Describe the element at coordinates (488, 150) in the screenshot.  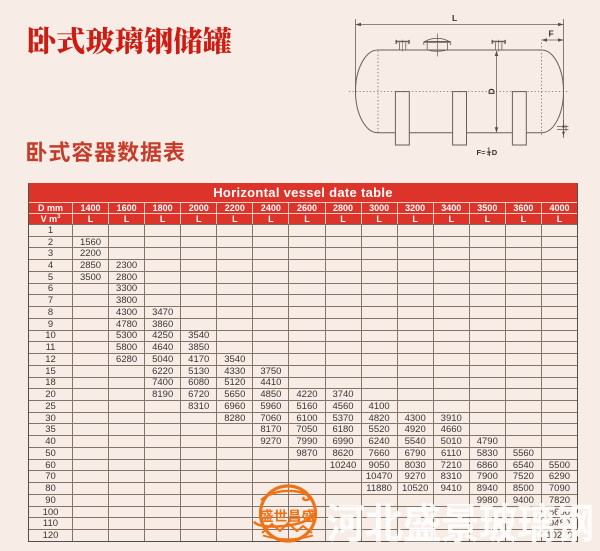
I see `svg-text: 1` at that location.